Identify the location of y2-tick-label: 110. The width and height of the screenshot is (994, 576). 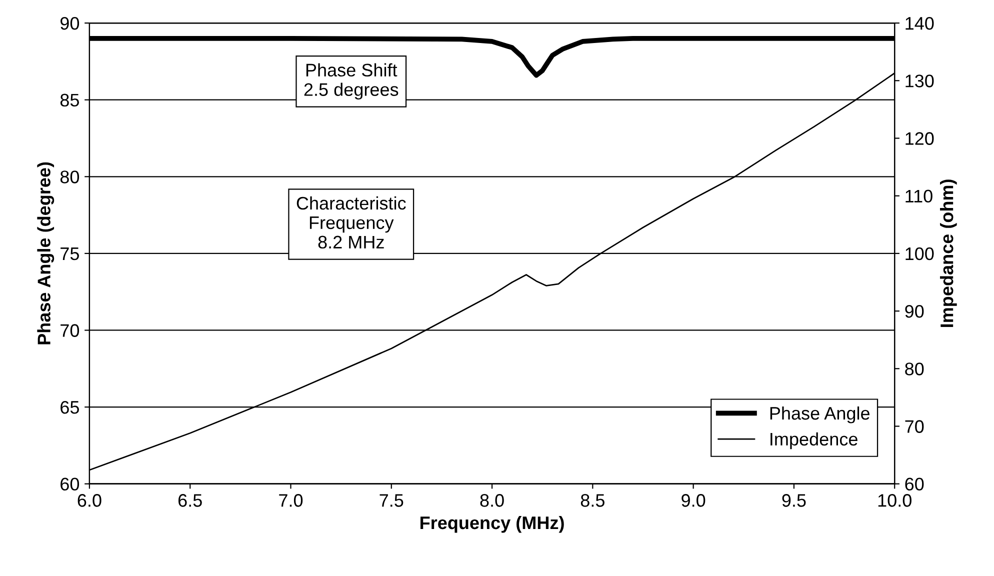
(919, 196).